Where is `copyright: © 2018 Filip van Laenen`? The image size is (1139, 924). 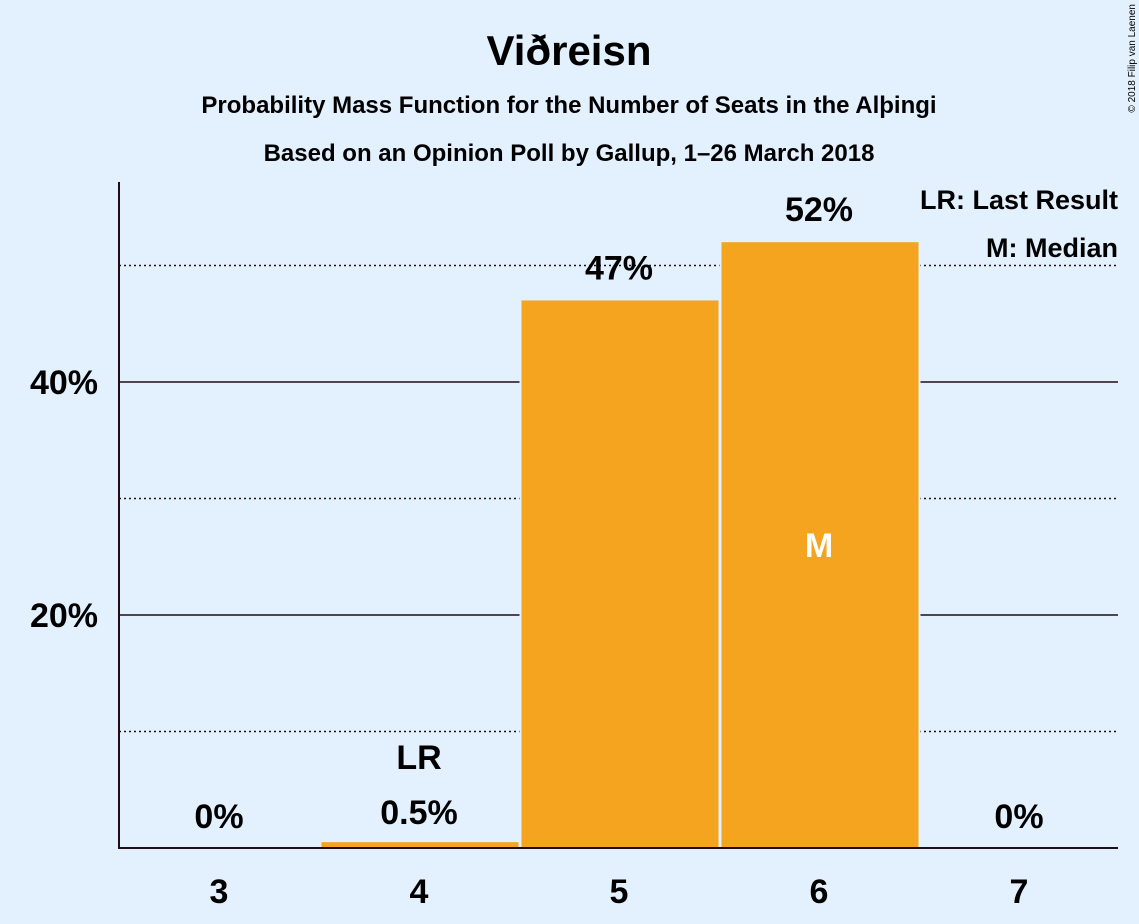
copyright: © 2018 Filip van Laenen is located at coordinates (1132, 58).